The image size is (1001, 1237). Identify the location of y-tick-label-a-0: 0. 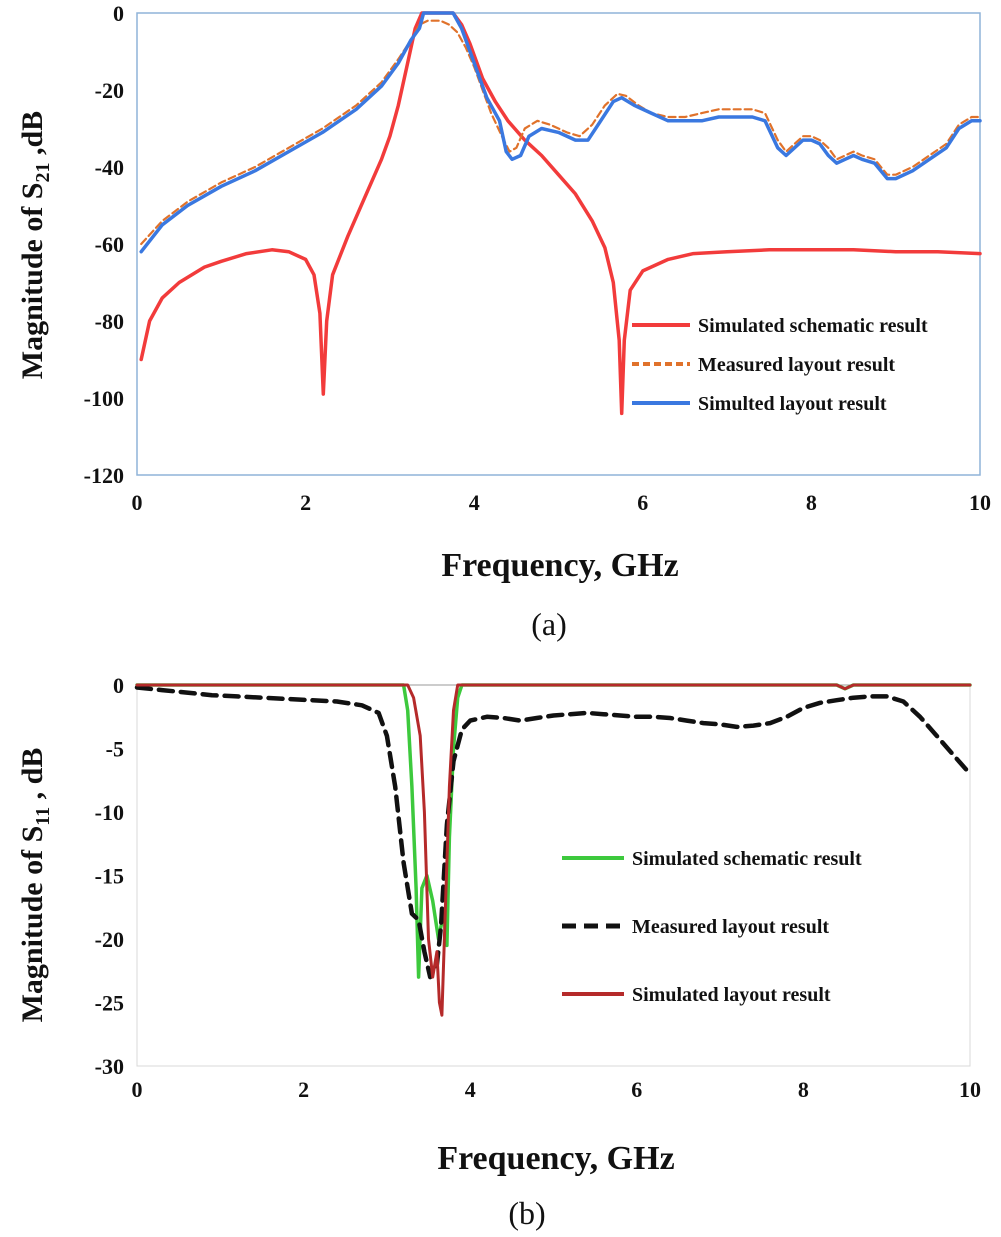
(118, 13).